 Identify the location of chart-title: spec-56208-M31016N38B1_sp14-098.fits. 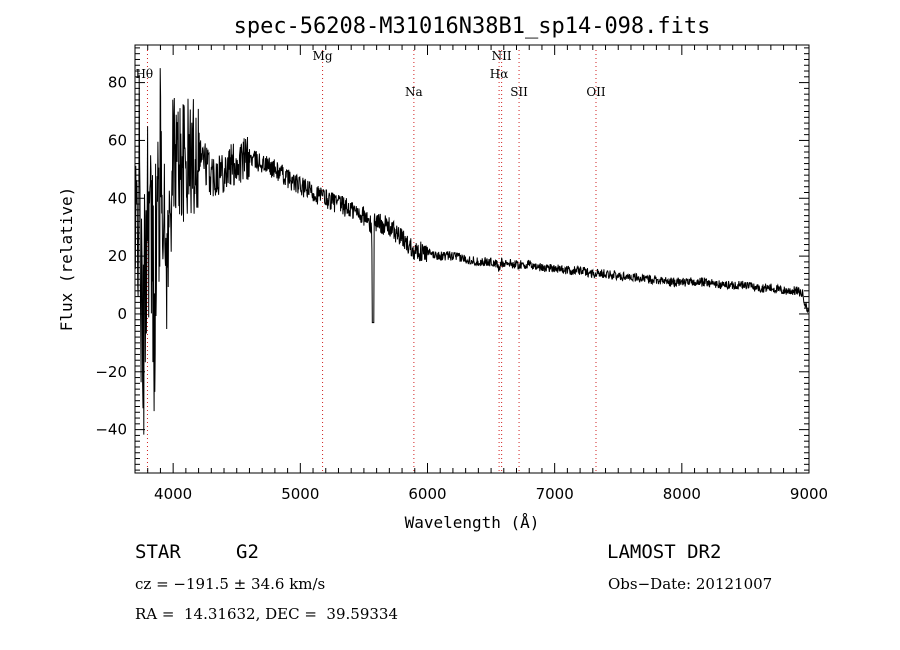
(472, 26).